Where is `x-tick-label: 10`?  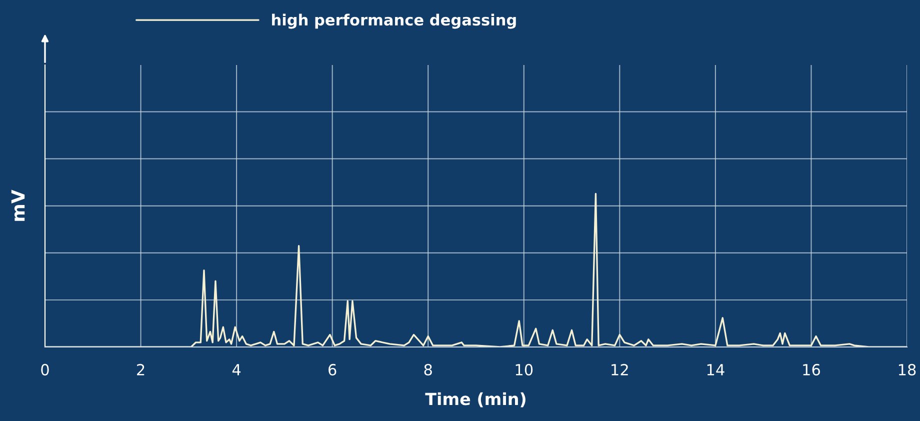 x-tick-label: 10 is located at coordinates (524, 370).